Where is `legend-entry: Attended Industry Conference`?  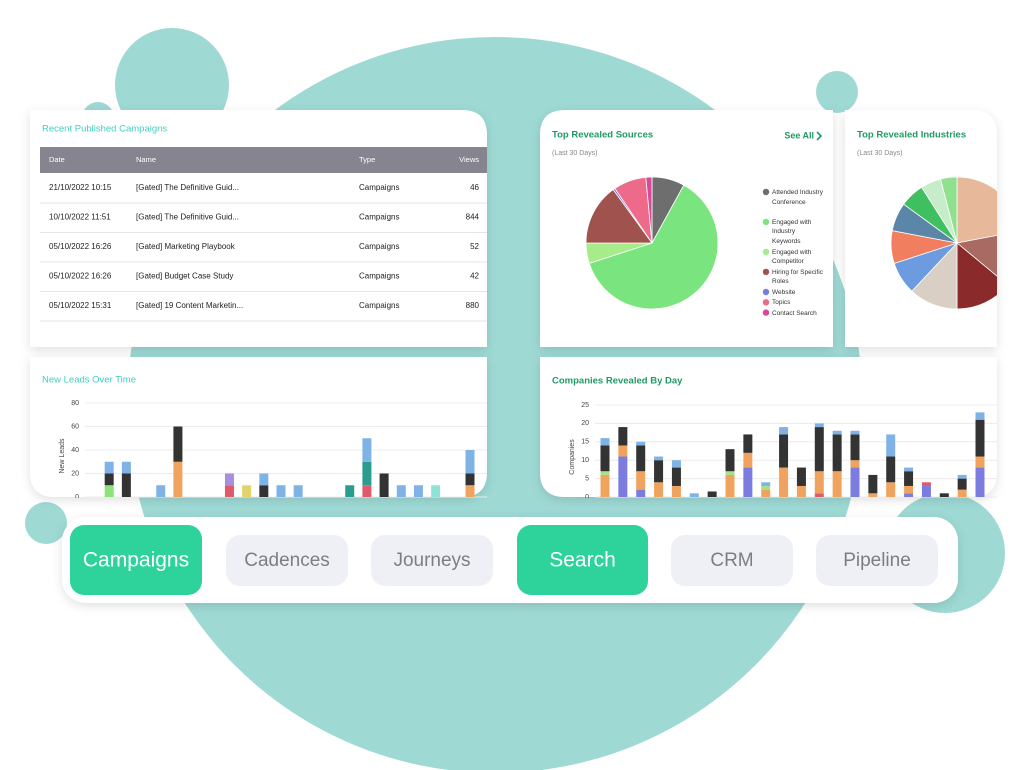
legend-entry: Attended Industry Conference is located at coordinates (797, 197).